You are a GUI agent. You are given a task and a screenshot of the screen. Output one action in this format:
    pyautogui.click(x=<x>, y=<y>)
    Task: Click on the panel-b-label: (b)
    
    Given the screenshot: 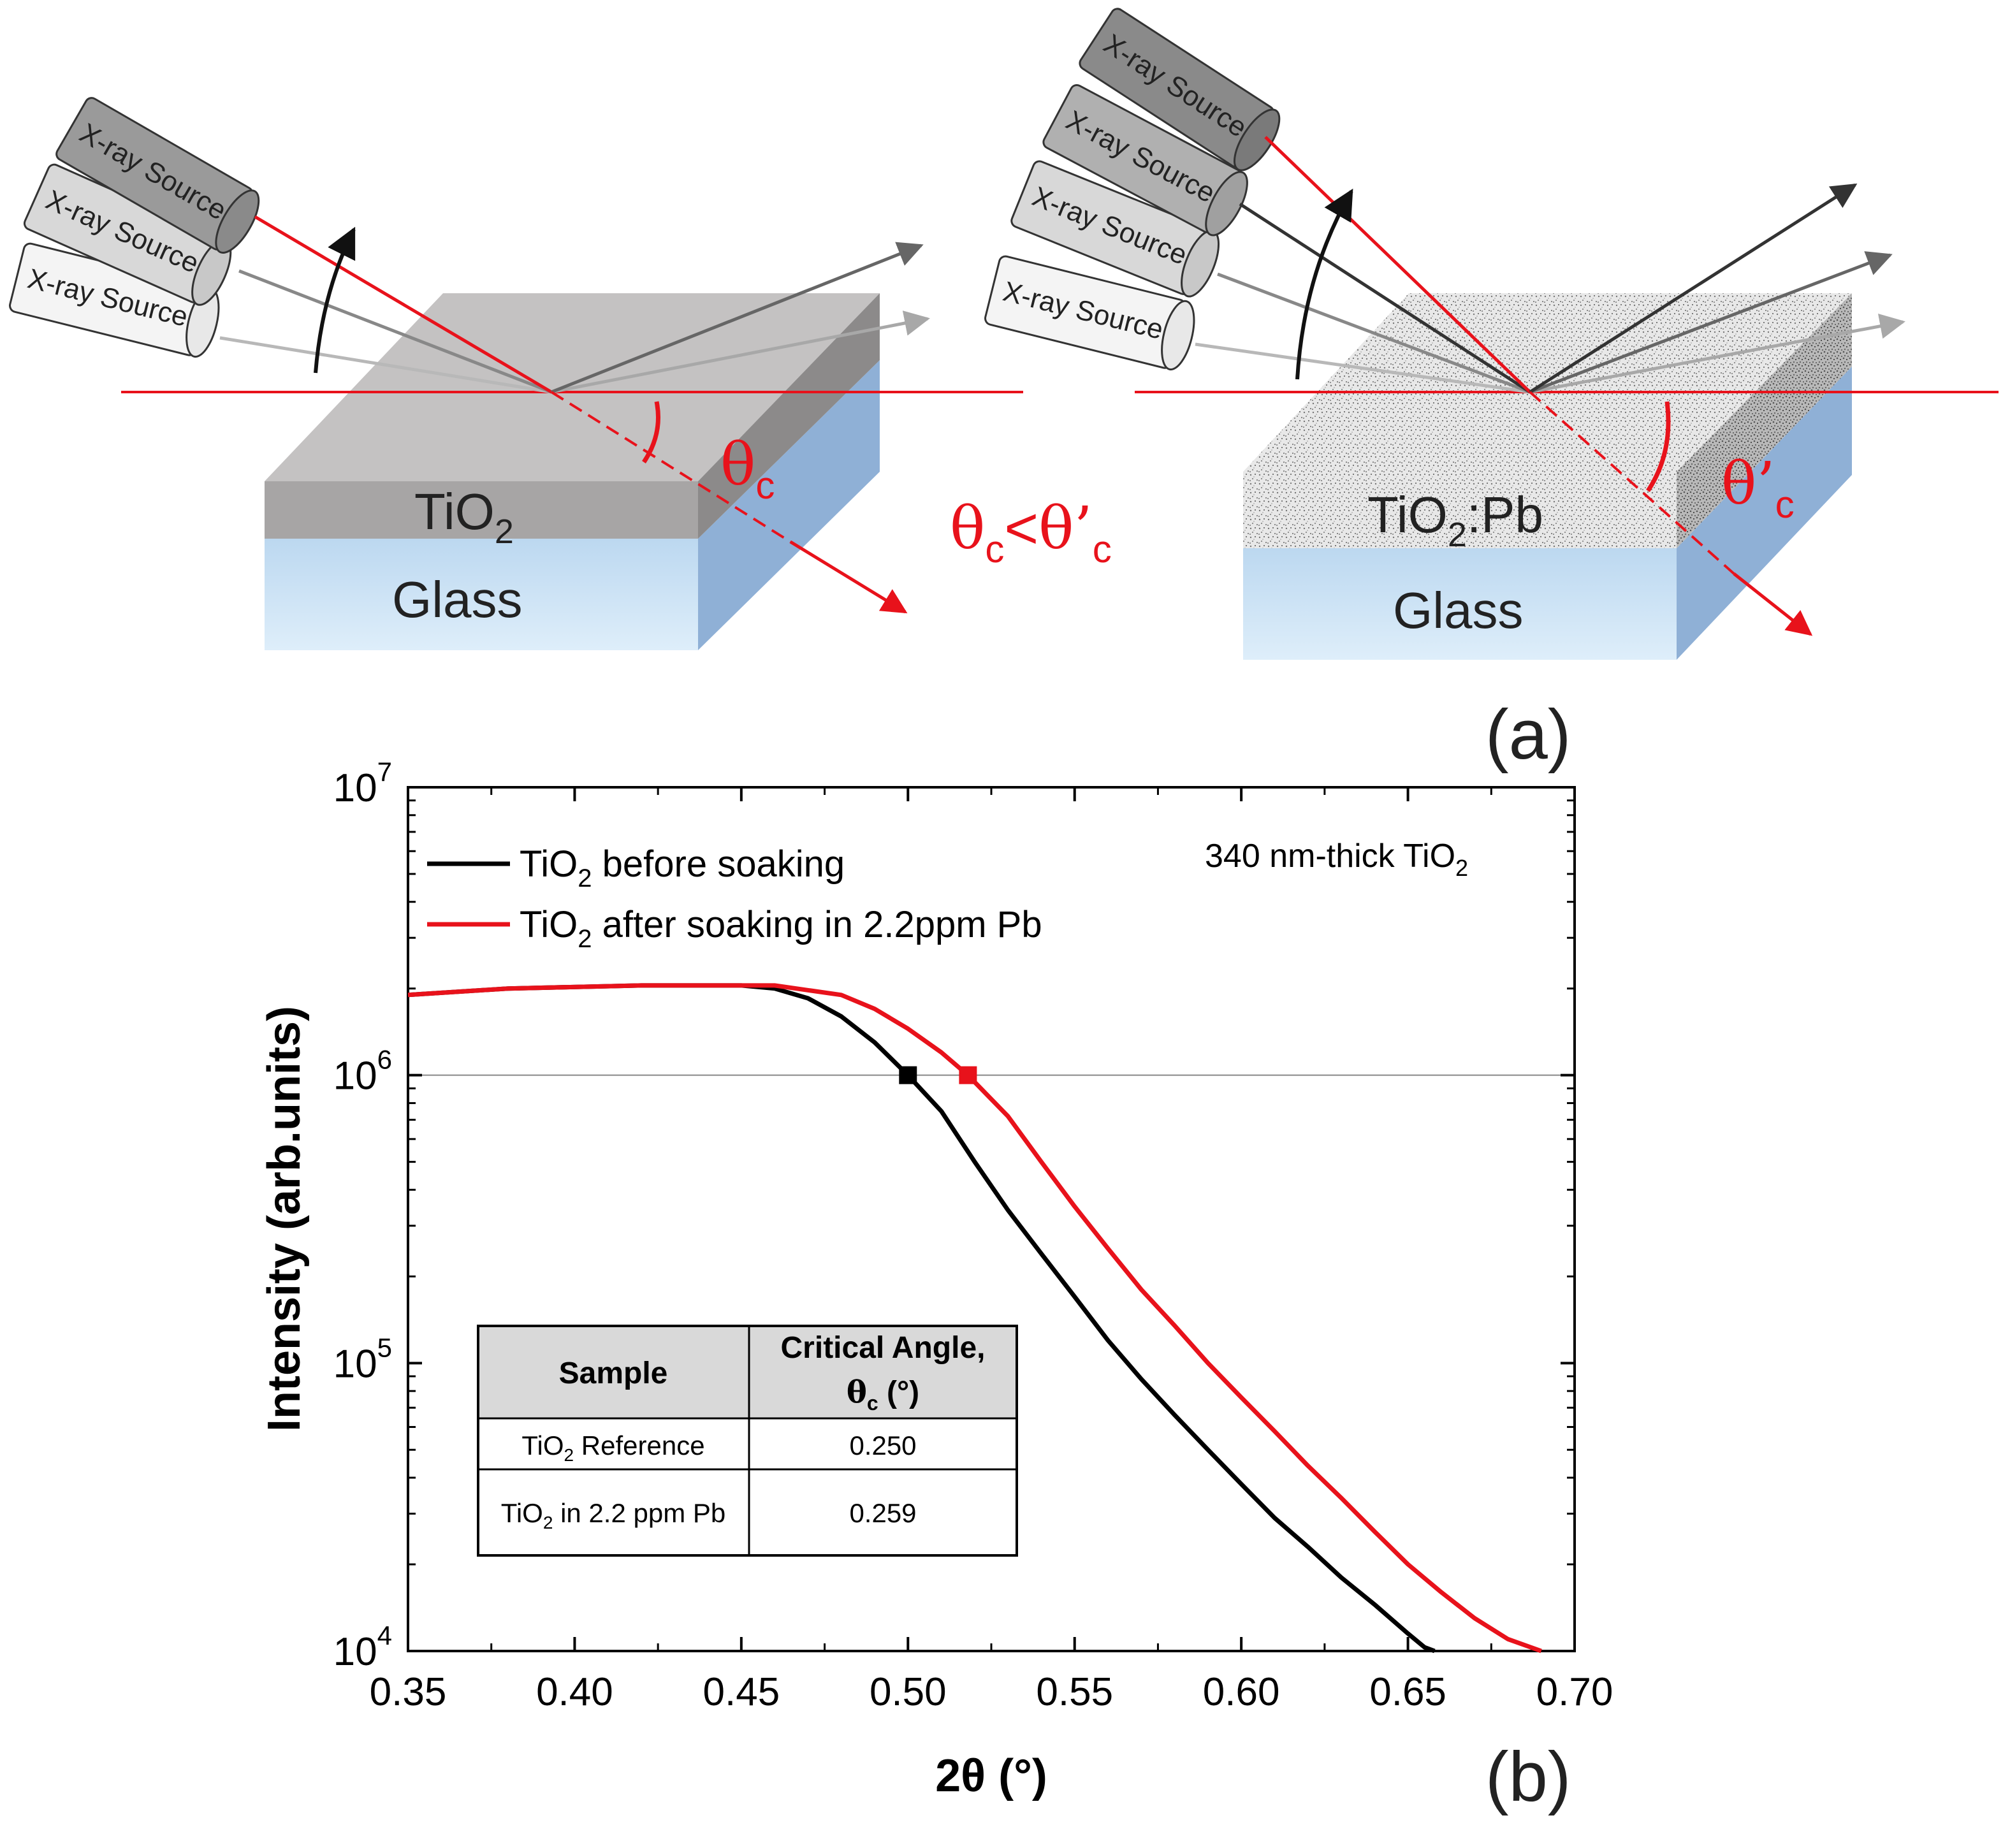 What is the action you would take?
    pyautogui.click(x=1528, y=1777)
    